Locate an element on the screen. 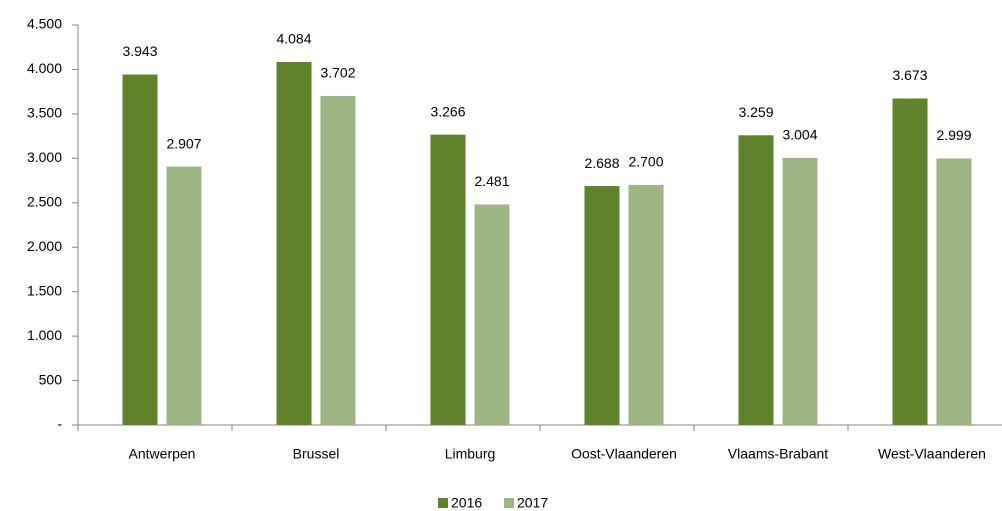 The width and height of the screenshot is (1002, 511). y-tick-label: 3.000 is located at coordinates (44, 157).